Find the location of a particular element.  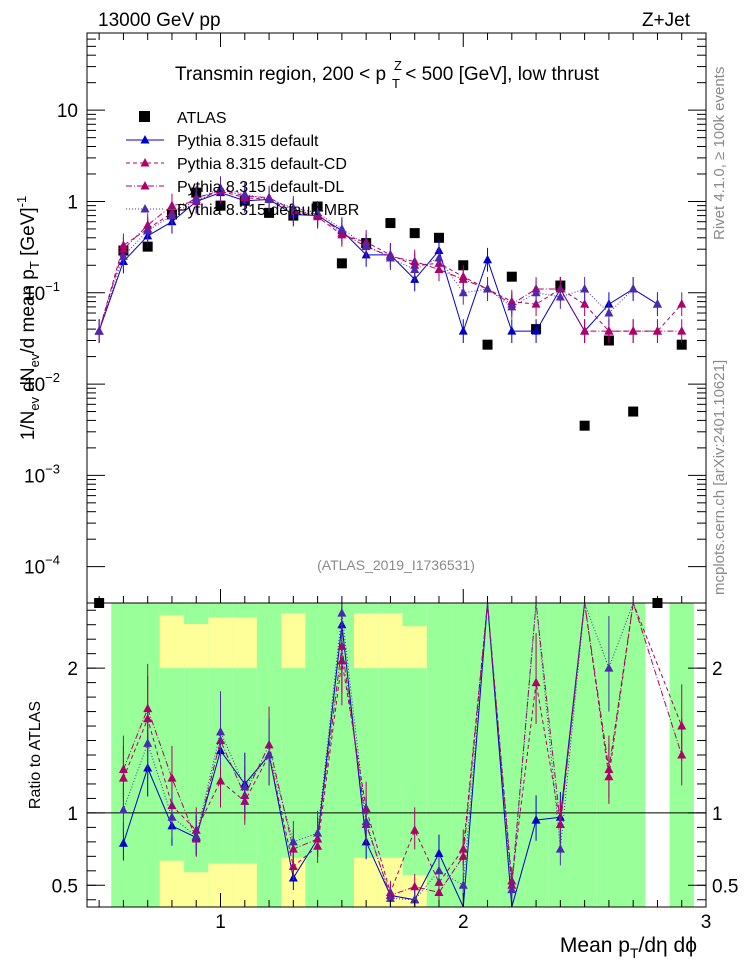

ratio-point-2.4 is located at coordinates (560, 848).